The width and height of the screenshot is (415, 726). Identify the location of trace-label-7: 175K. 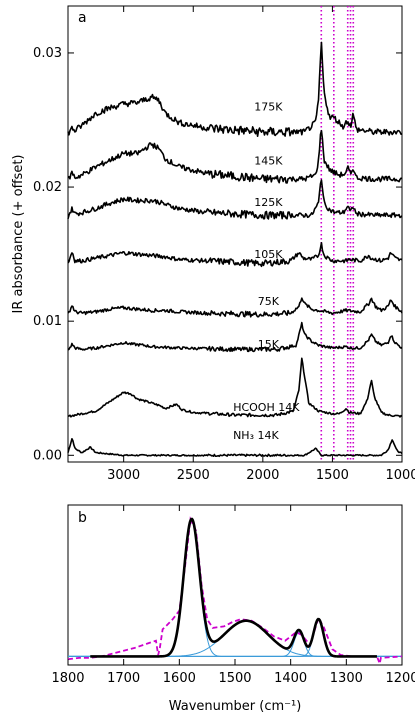
(268, 107).